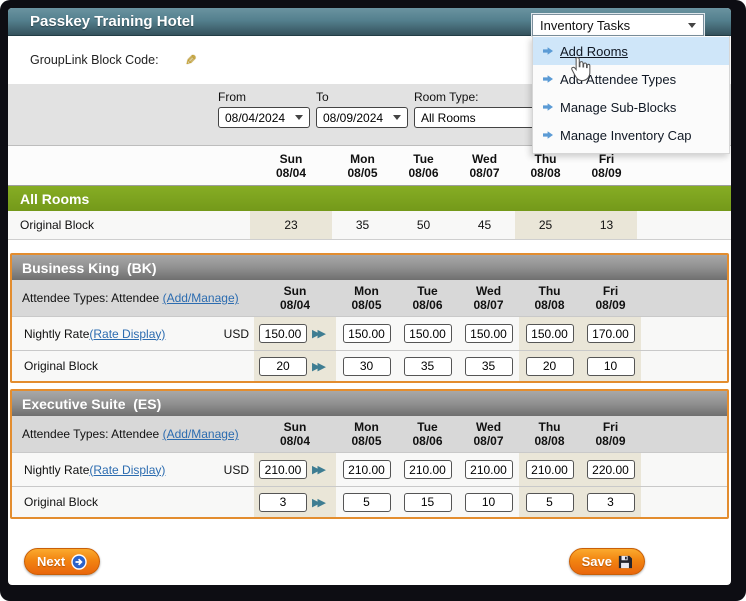 This screenshot has width=746, height=601. Describe the element at coordinates (606, 561) in the screenshot. I see `save-button: Save` at that location.